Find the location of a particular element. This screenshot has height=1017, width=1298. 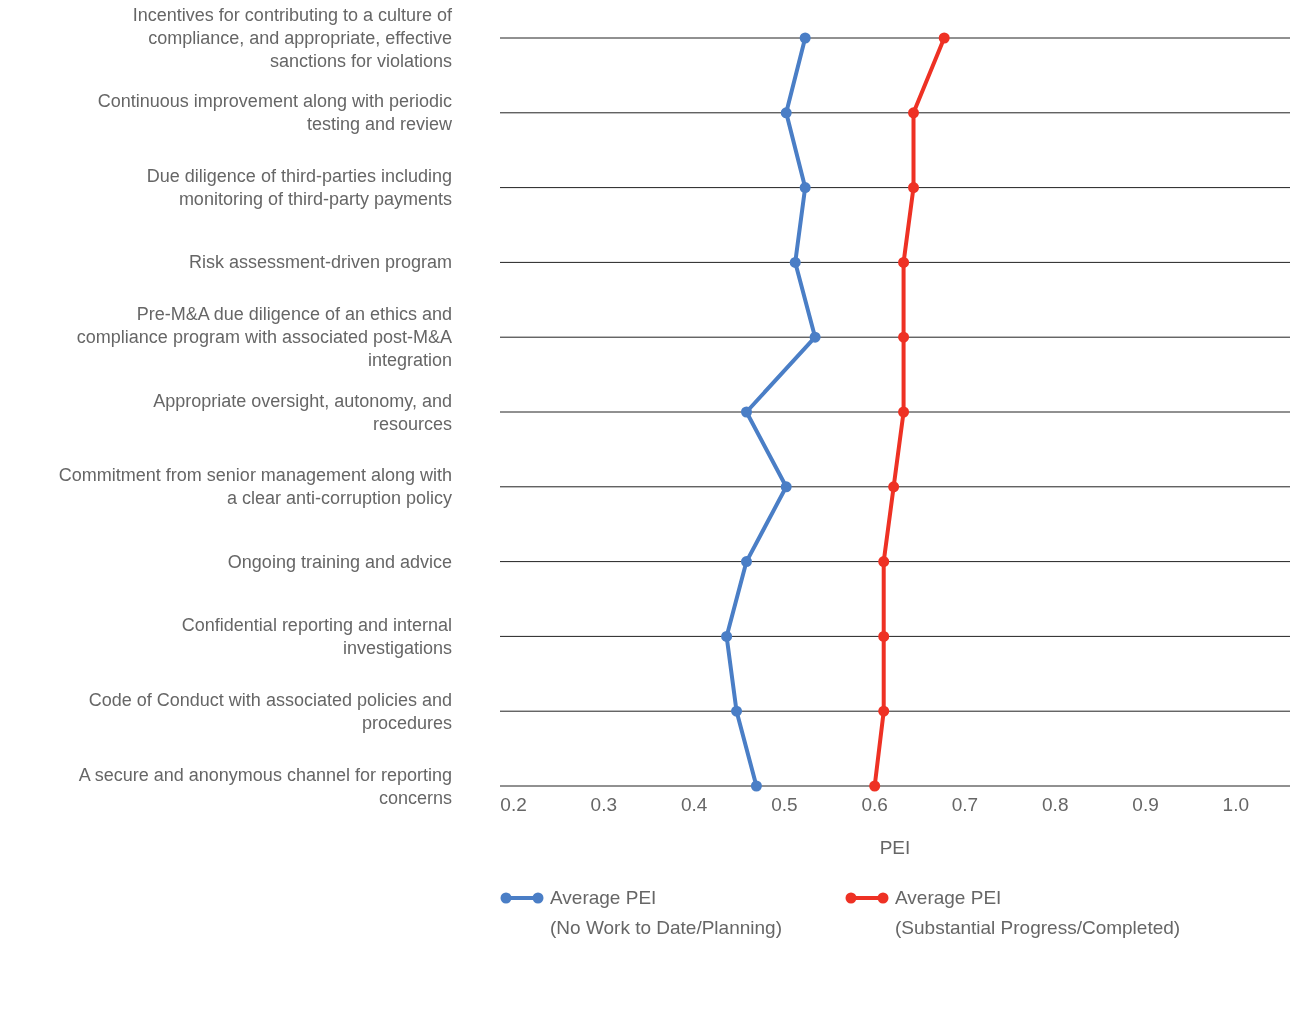

y-tick-label: Risk assessment-driven program is located at coordinates (320, 262).